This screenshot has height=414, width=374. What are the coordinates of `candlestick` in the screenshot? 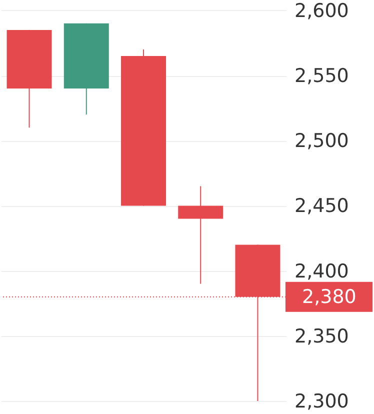 It's located at (201, 235).